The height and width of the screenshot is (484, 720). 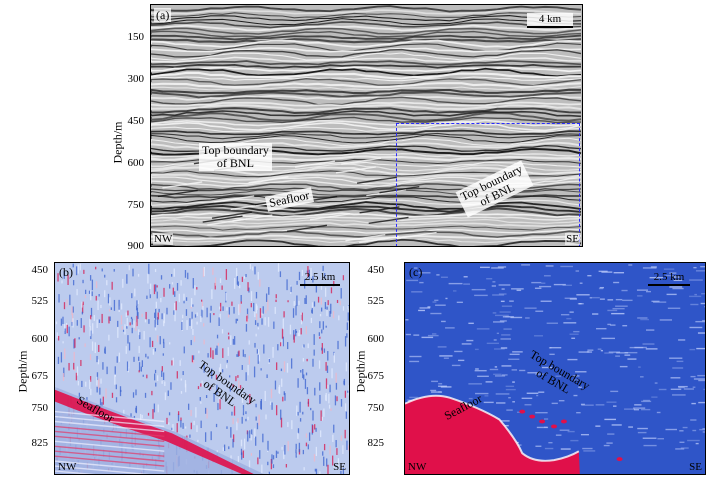 I want to click on y-tick: 900, so click(x=136, y=246).